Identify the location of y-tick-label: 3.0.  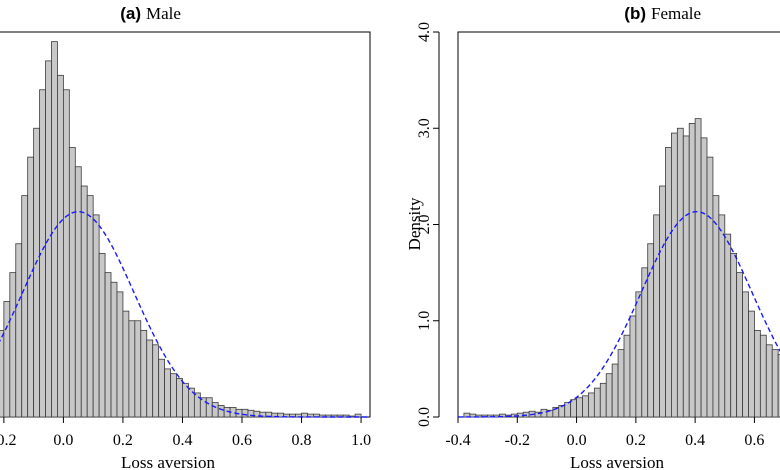
(424, 128).